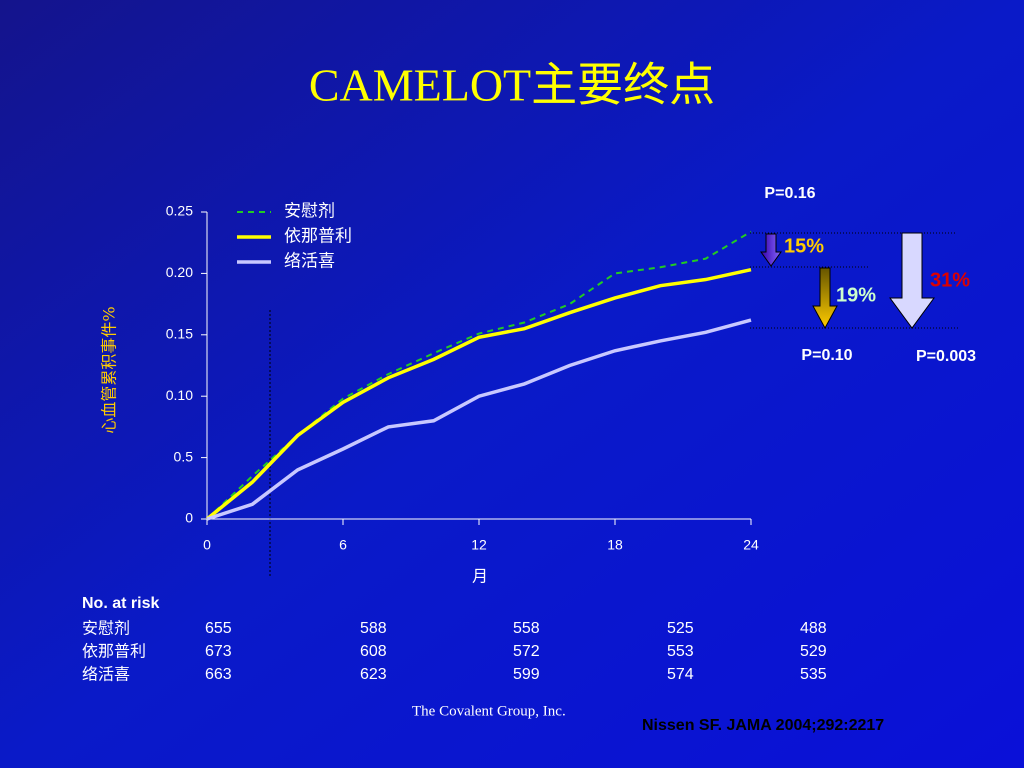 This screenshot has width=1024, height=768. What do you see at coordinates (218, 628) in the screenshot?
I see `risk-count: 655` at bounding box center [218, 628].